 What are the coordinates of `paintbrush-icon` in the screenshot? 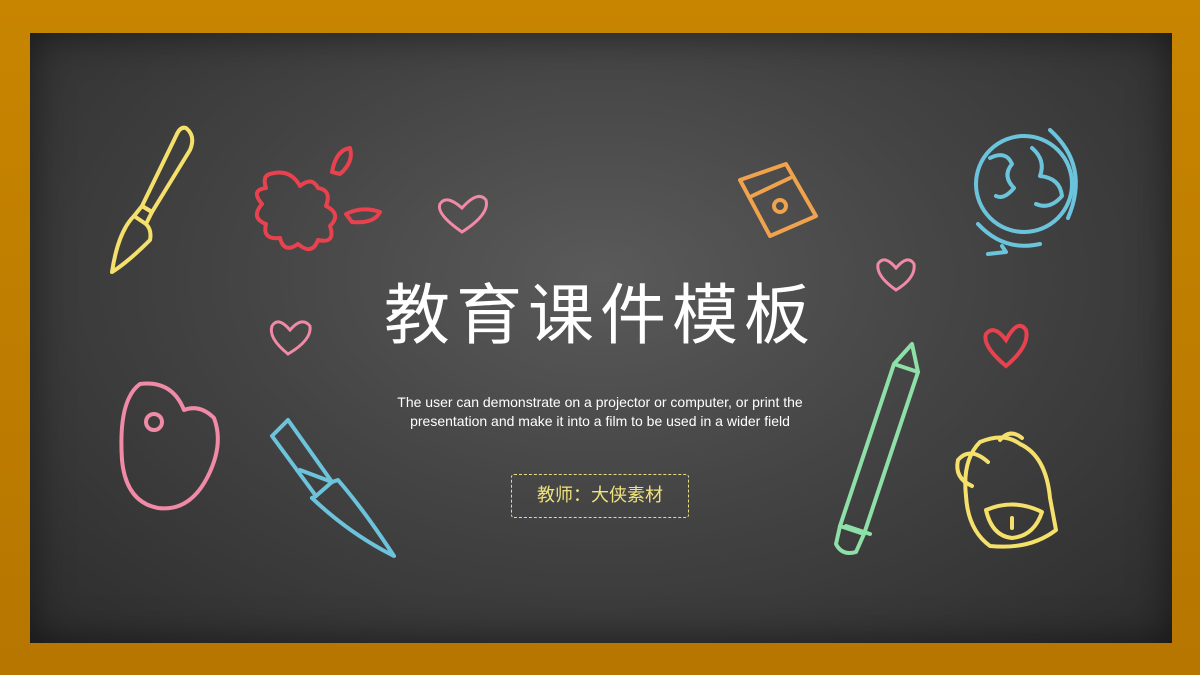 It's located at (152, 199).